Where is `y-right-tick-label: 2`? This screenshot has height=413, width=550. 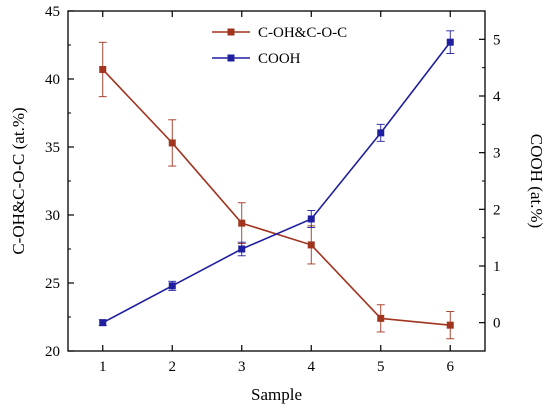
y-right-tick-label: 2 is located at coordinates (497, 210).